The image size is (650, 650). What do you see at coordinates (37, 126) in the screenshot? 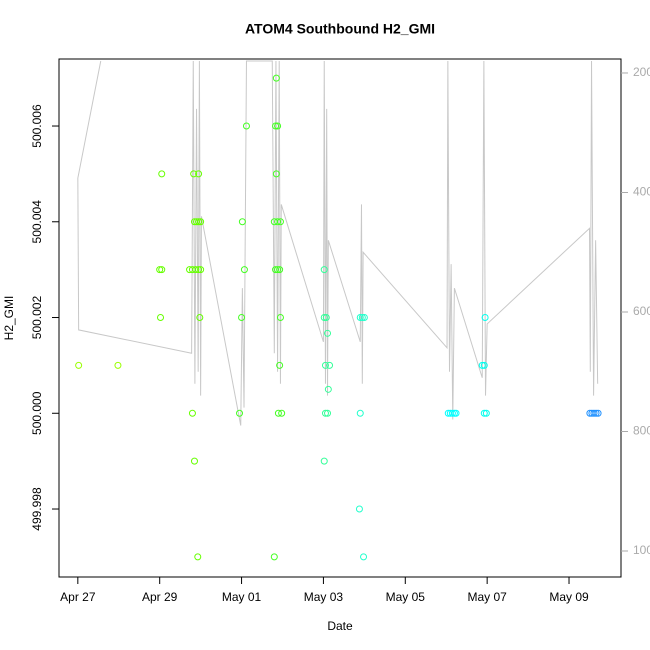
I see `y-tick-label: 500.006` at bounding box center [37, 126].